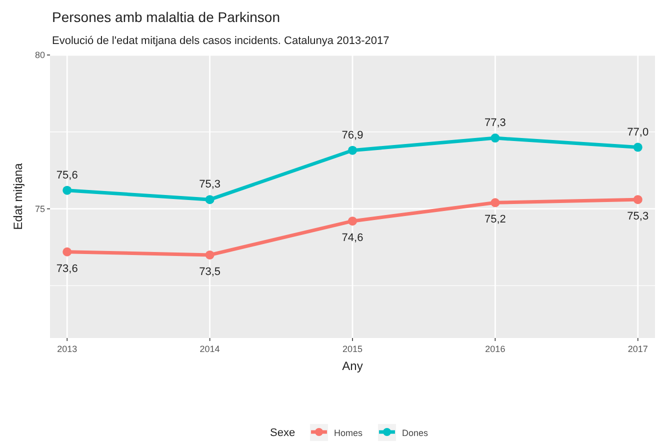 Image resolution: width=659 pixels, height=444 pixels. I want to click on chart-subtitle: Evolució de l'edat mitjana dels casos incidents. Catalunya 2013-2017, so click(221, 41).